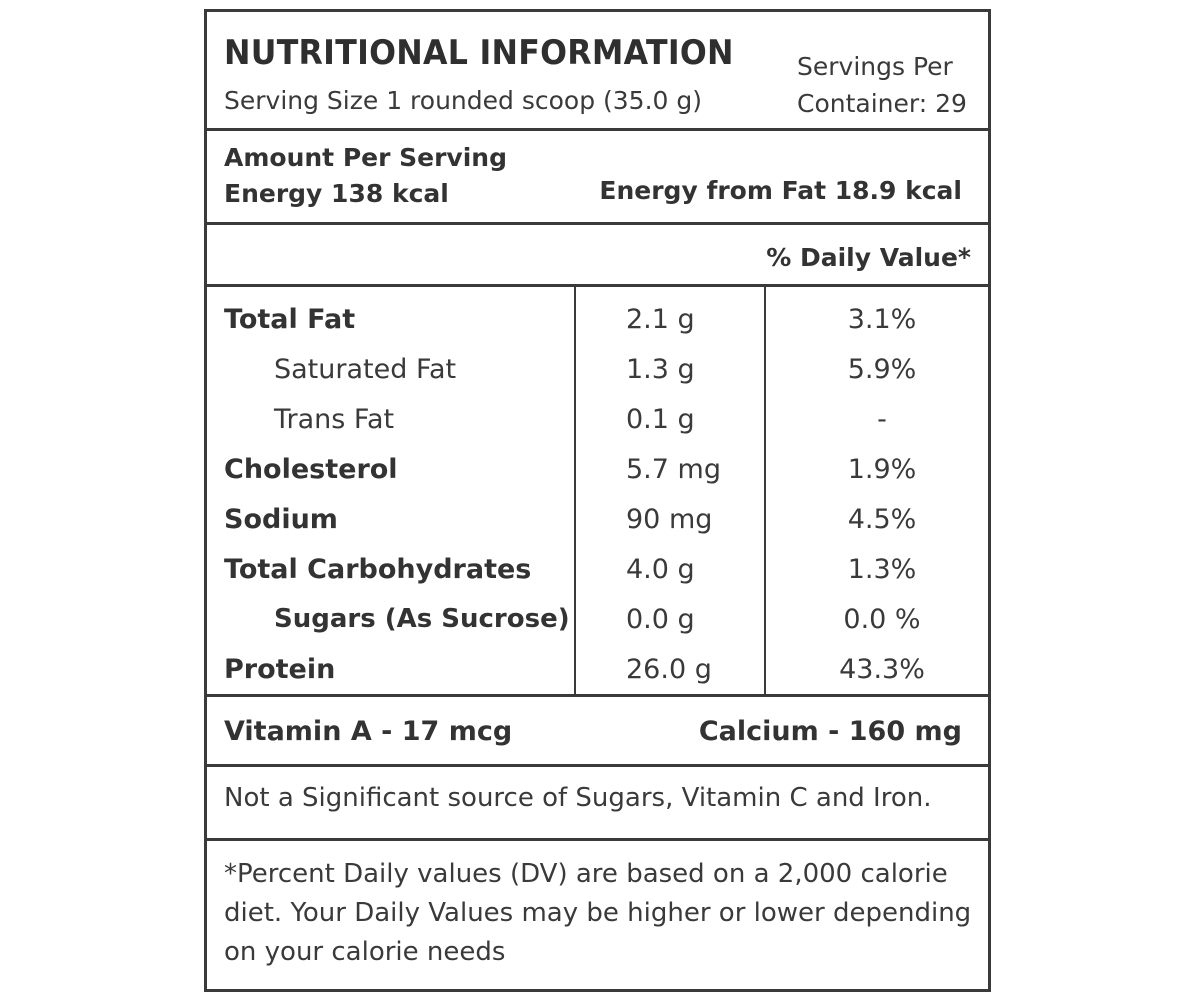  Describe the element at coordinates (336, 193) in the screenshot. I see `energy-value: Energy 138 kcal` at that location.